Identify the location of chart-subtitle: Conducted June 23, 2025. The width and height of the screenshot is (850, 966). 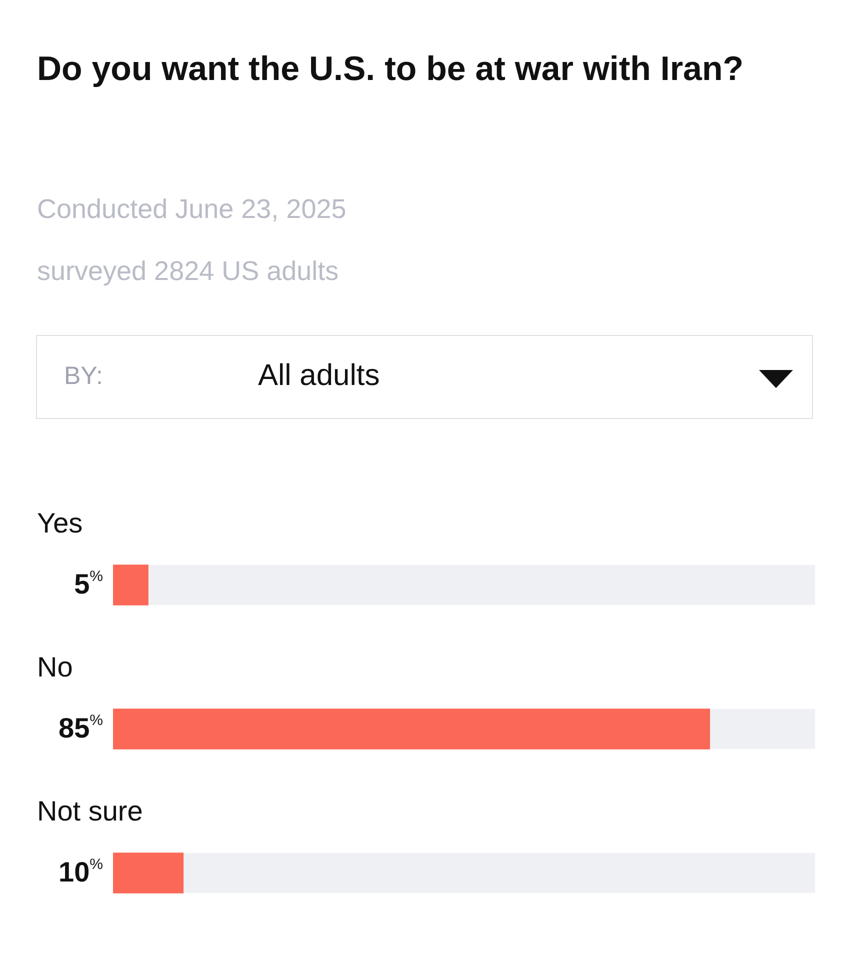
(191, 209).